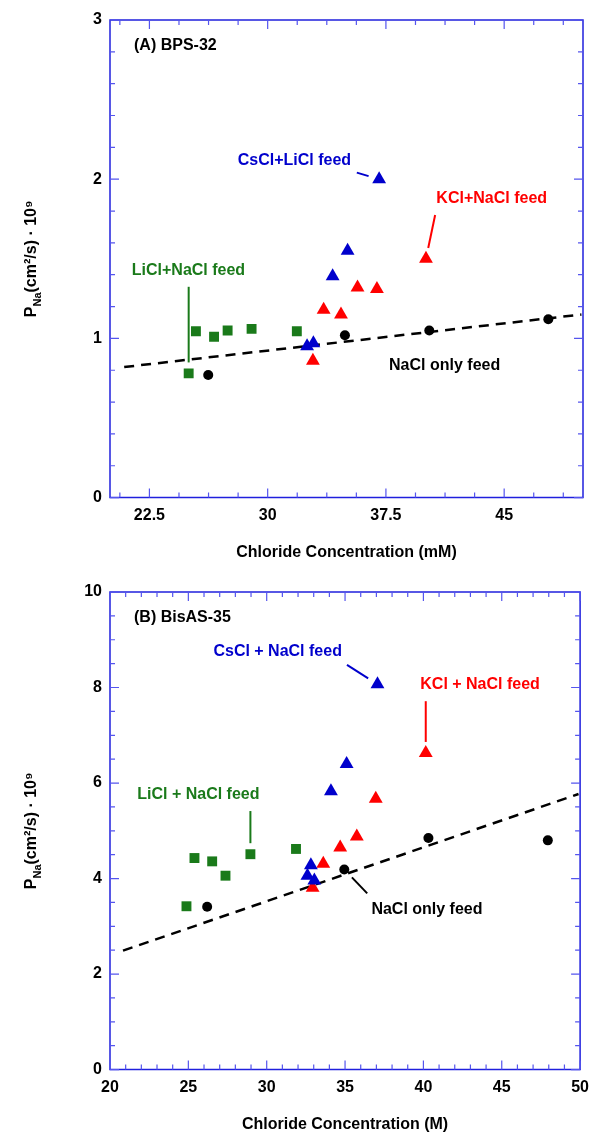 This screenshot has width=597, height=1145. I want to click on y-tick-label: 1, so click(98, 337).